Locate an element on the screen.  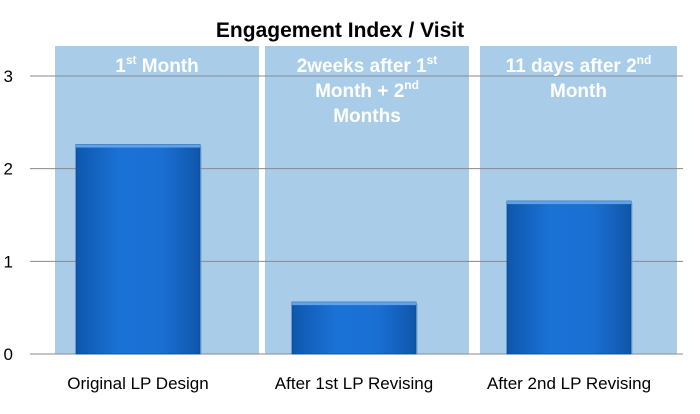
y-tick-label: 2 is located at coordinates (8, 169).